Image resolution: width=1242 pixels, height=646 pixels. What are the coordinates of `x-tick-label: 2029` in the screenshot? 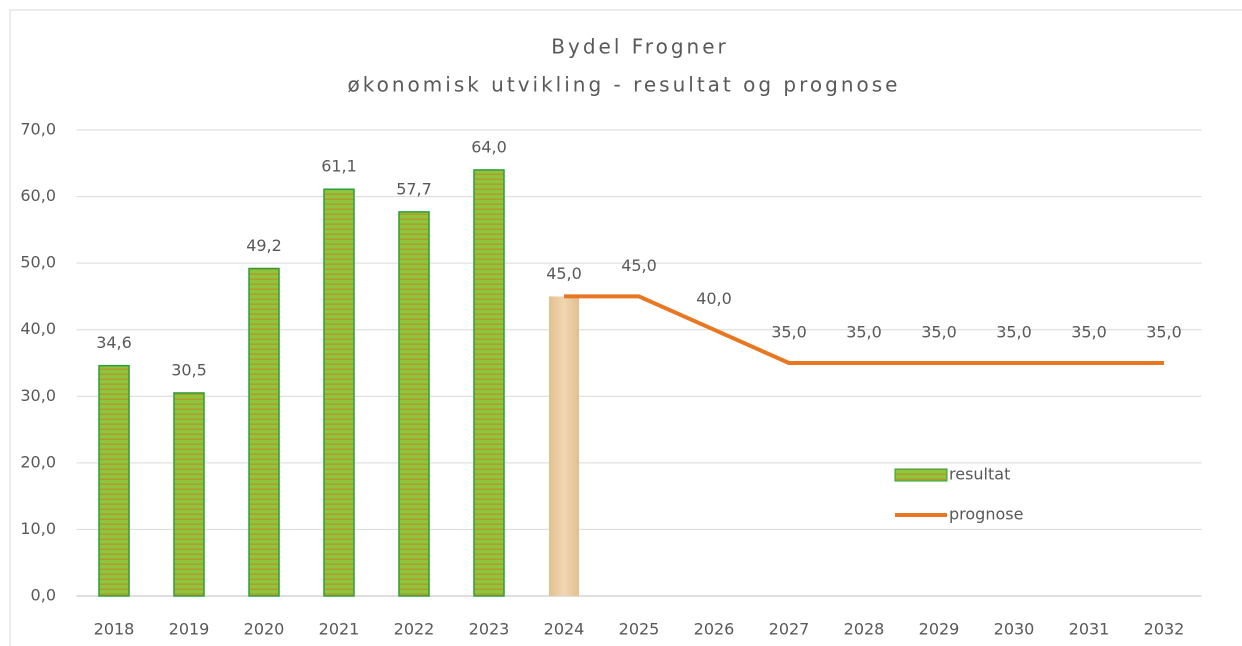 It's located at (939, 629).